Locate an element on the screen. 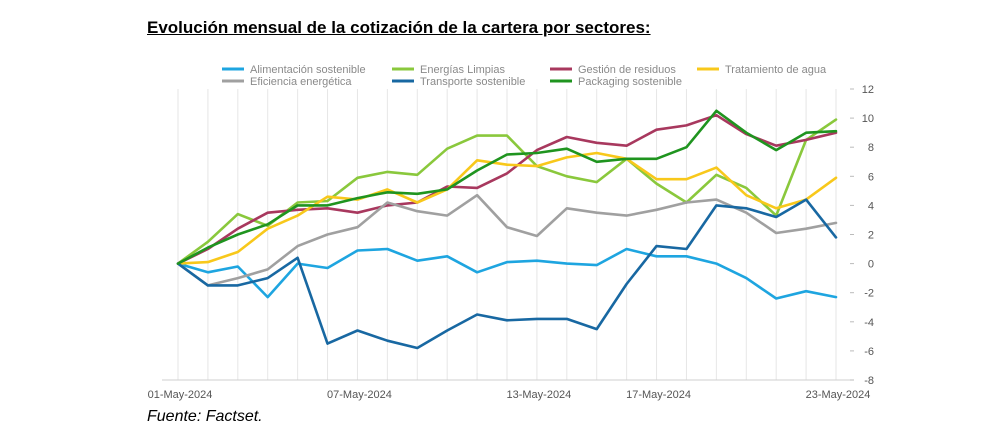  legend-label: Eficiencia energética is located at coordinates (301, 82).